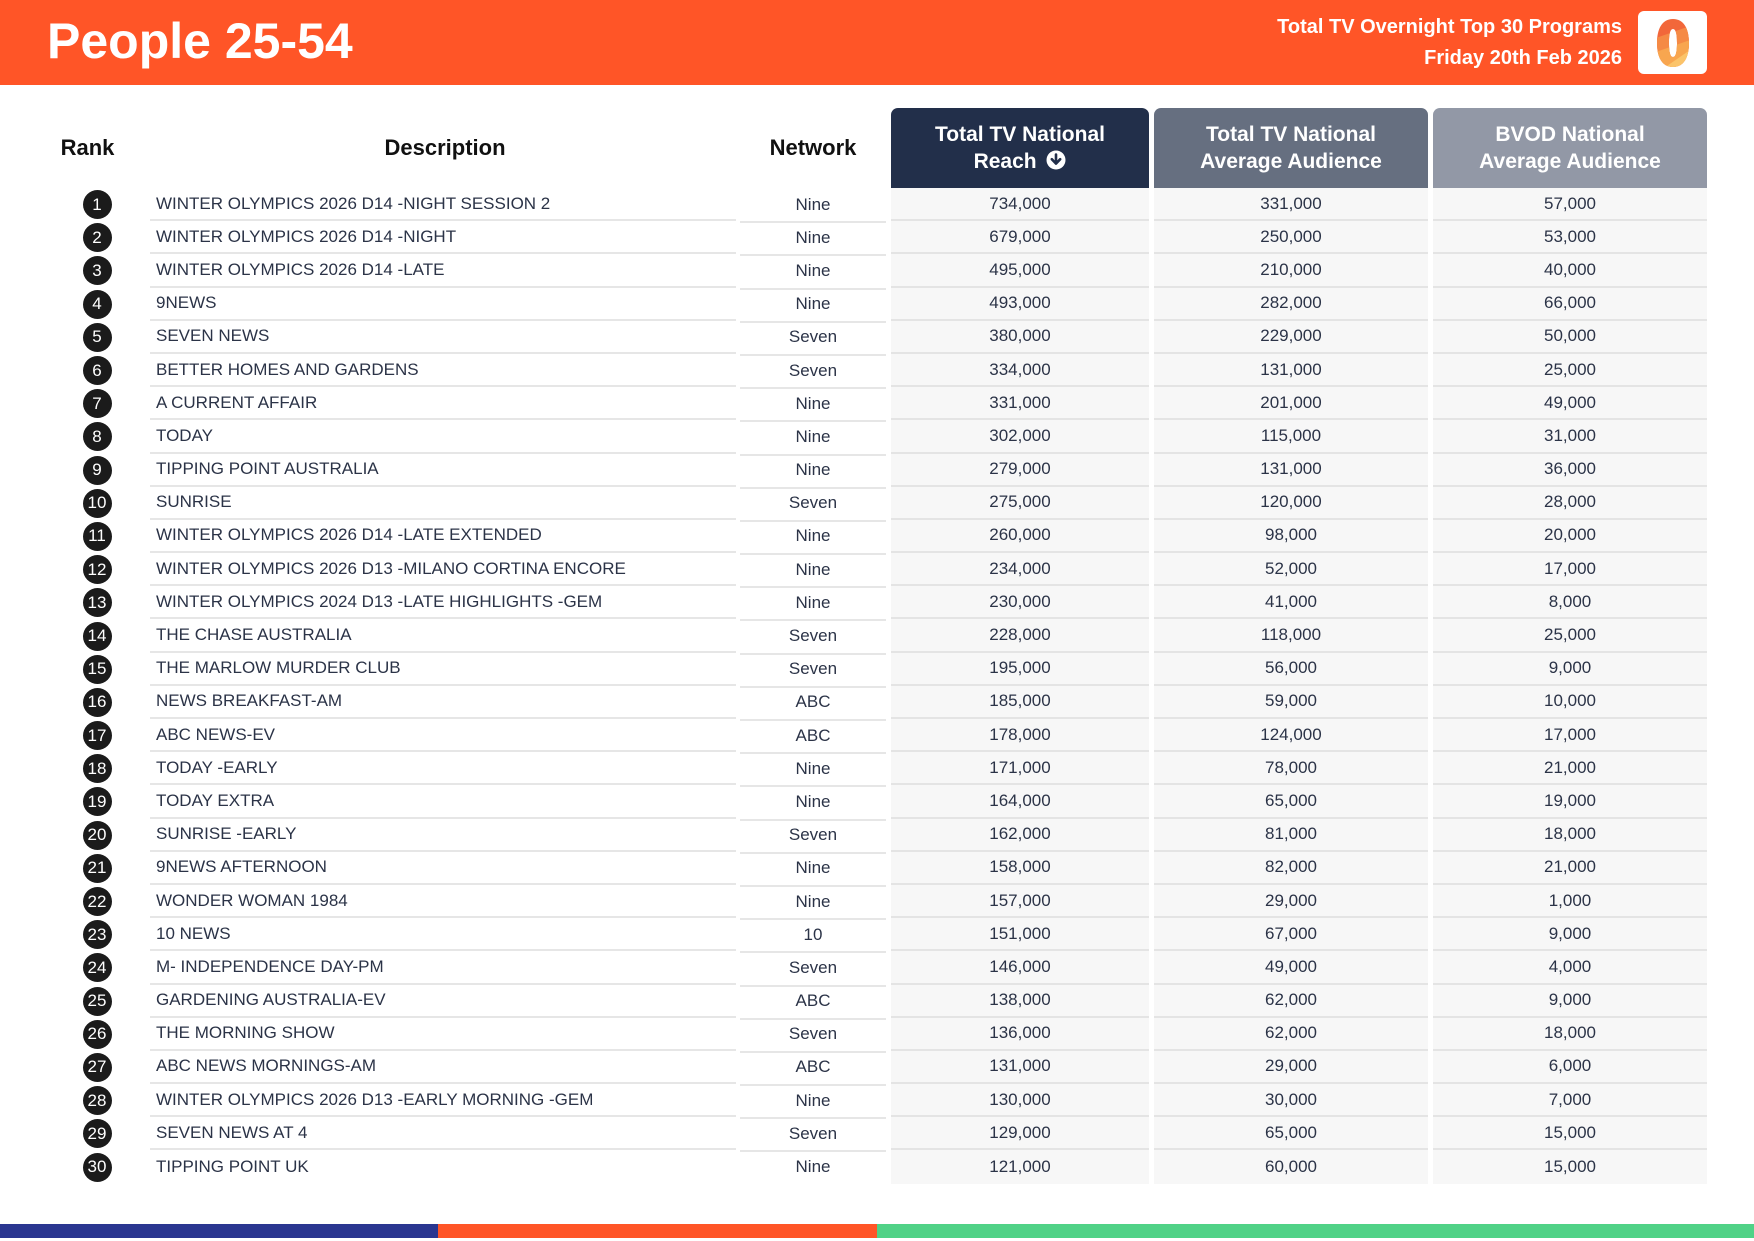 The height and width of the screenshot is (1241, 1754). What do you see at coordinates (1020, 271) in the screenshot?
I see `reach-cell: 495,000` at bounding box center [1020, 271].